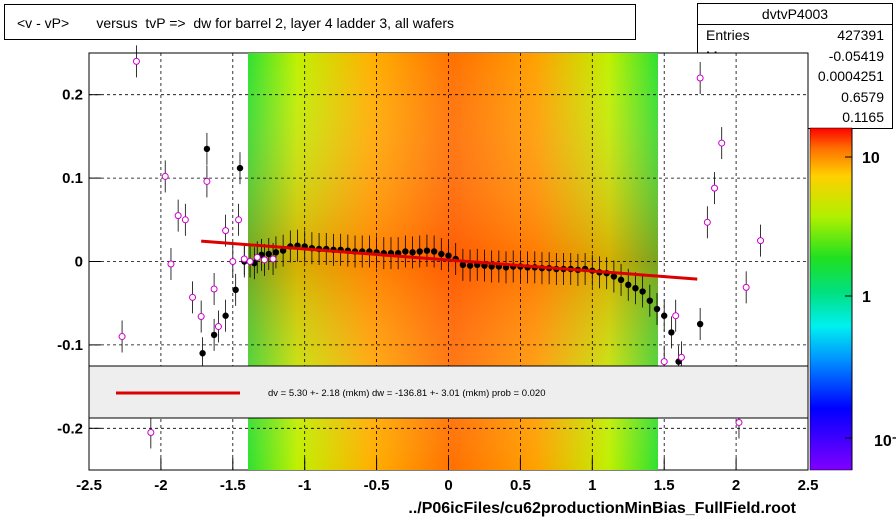  What do you see at coordinates (863, 117) in the screenshot?
I see `stats-value: 0.1165` at bounding box center [863, 117].